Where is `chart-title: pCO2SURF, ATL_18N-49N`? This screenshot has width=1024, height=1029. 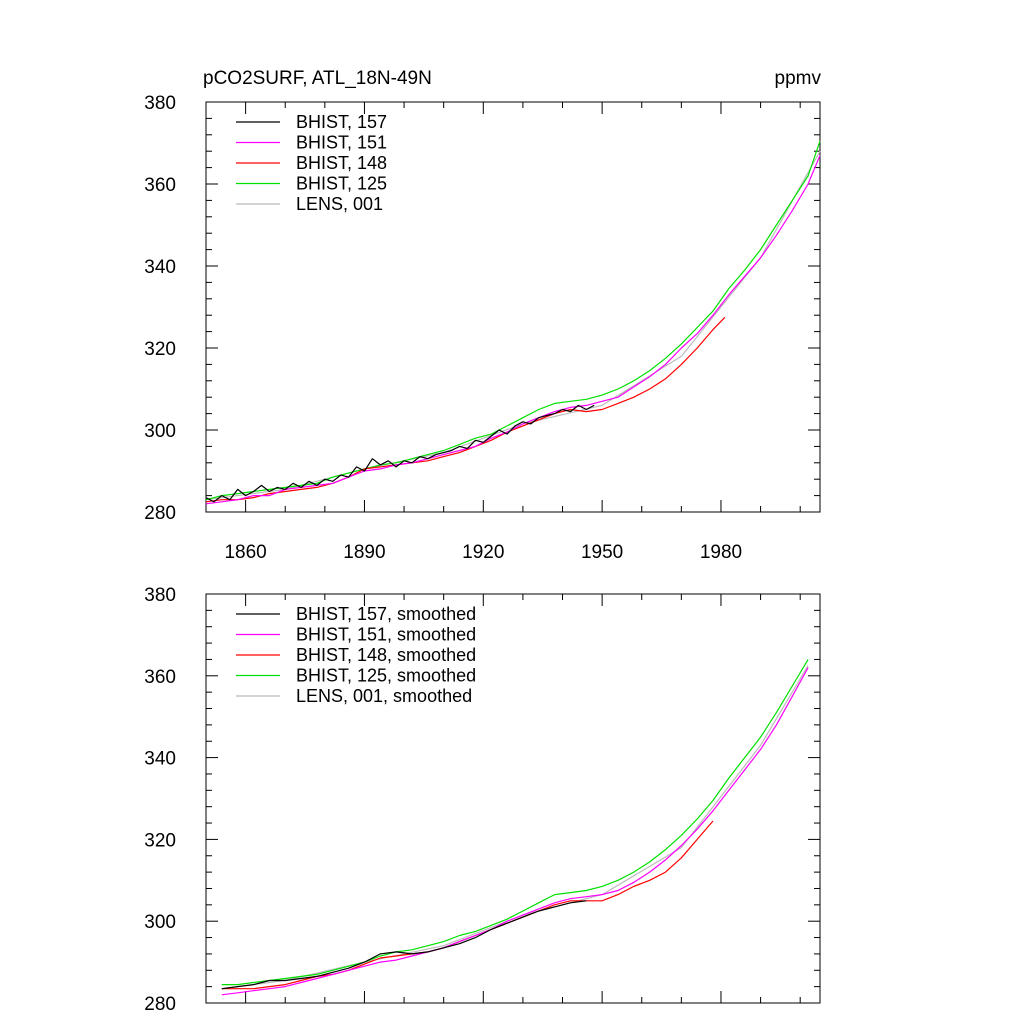 chart-title: pCO2SURF, ATL_18N-49N is located at coordinates (317, 78).